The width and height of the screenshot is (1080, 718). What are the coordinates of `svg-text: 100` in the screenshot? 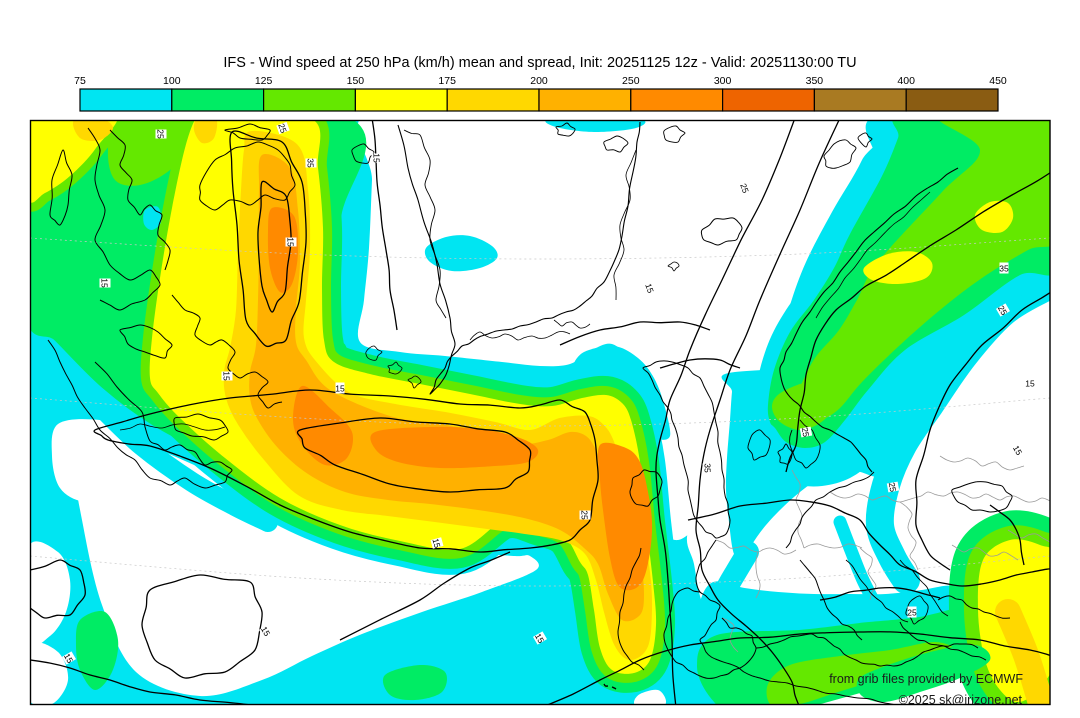 It's located at (172, 81).